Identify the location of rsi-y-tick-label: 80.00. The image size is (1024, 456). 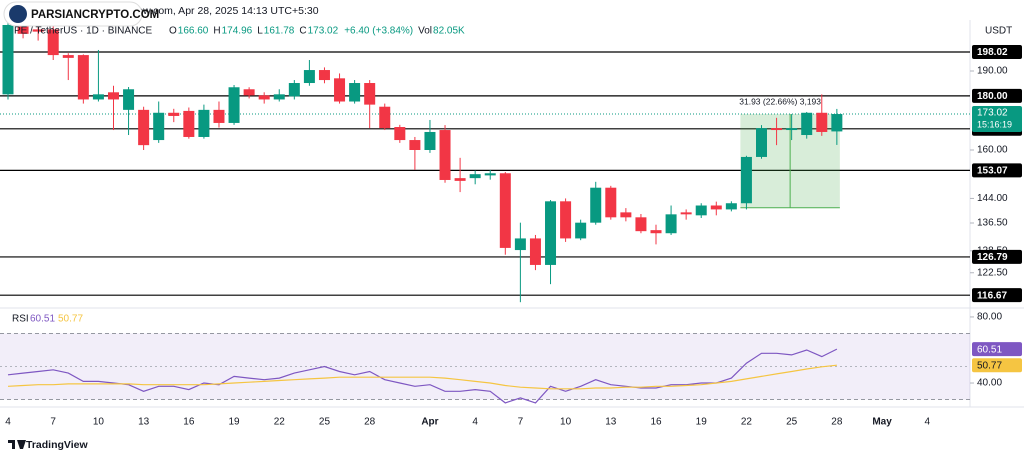
(989, 317).